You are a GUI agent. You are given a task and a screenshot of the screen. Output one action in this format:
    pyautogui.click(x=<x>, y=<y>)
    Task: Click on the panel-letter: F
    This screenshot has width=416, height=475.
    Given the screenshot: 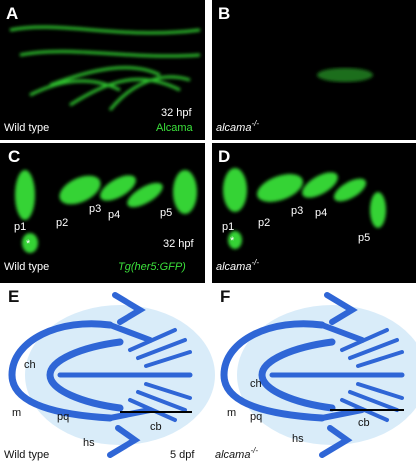 What is the action you would take?
    pyautogui.click(x=225, y=296)
    